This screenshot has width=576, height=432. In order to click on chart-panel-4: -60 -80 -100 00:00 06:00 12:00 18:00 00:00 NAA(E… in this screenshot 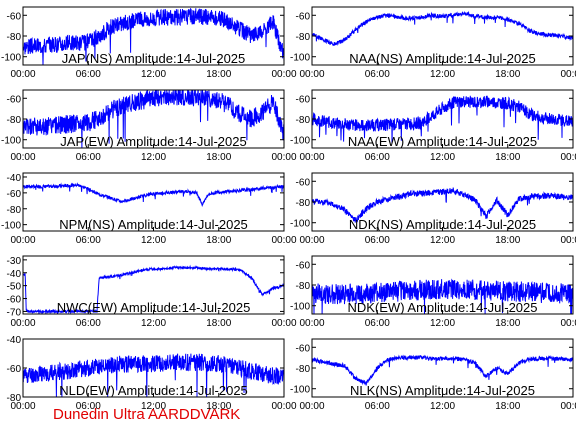, I will do `click(433, 126)`.